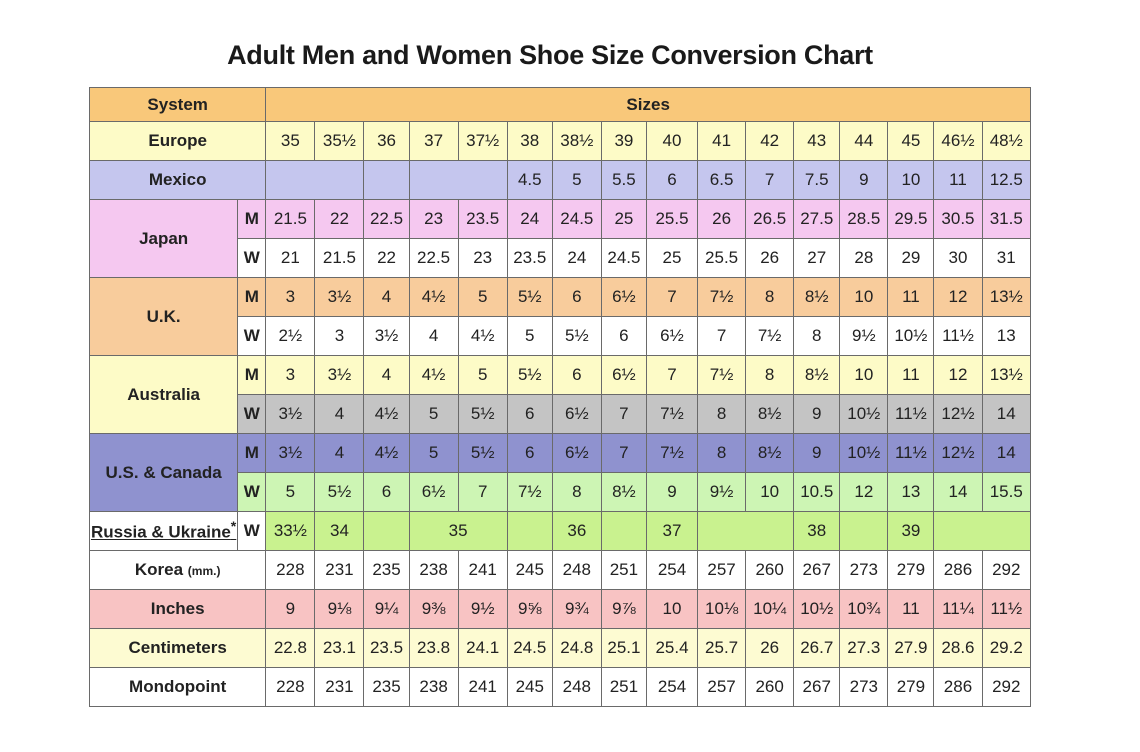 This screenshot has height=752, width=1140. I want to click on row-uk-w: W 2½ 3 3½ 4 4½ 5 5½ 6 6½ 7 7½ 8 9½ 10½ 11½ 13, so click(561, 336).